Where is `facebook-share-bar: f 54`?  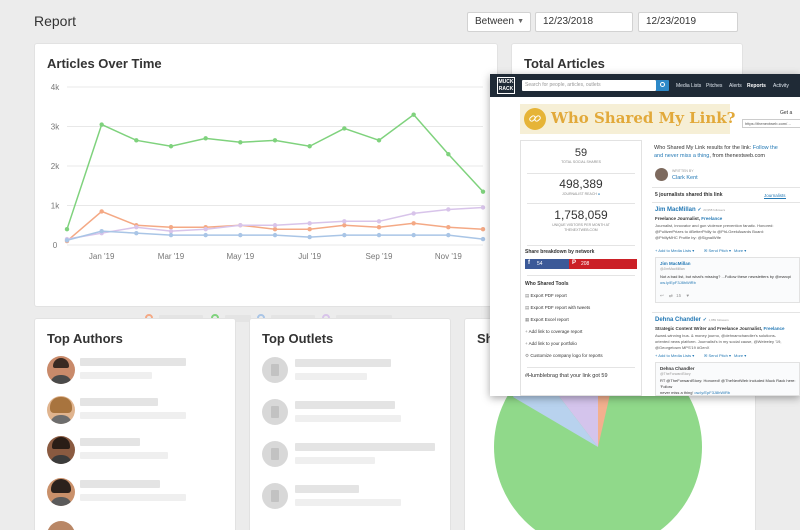 facebook-share-bar: f 54 is located at coordinates (547, 264).